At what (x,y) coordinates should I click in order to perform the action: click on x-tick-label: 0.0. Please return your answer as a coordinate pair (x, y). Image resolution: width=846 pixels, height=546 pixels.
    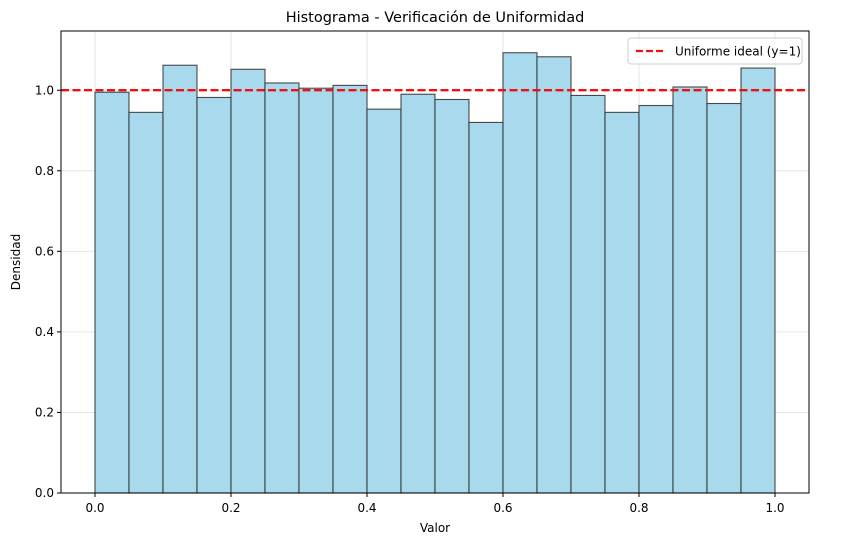
    Looking at the image, I should click on (94, 508).